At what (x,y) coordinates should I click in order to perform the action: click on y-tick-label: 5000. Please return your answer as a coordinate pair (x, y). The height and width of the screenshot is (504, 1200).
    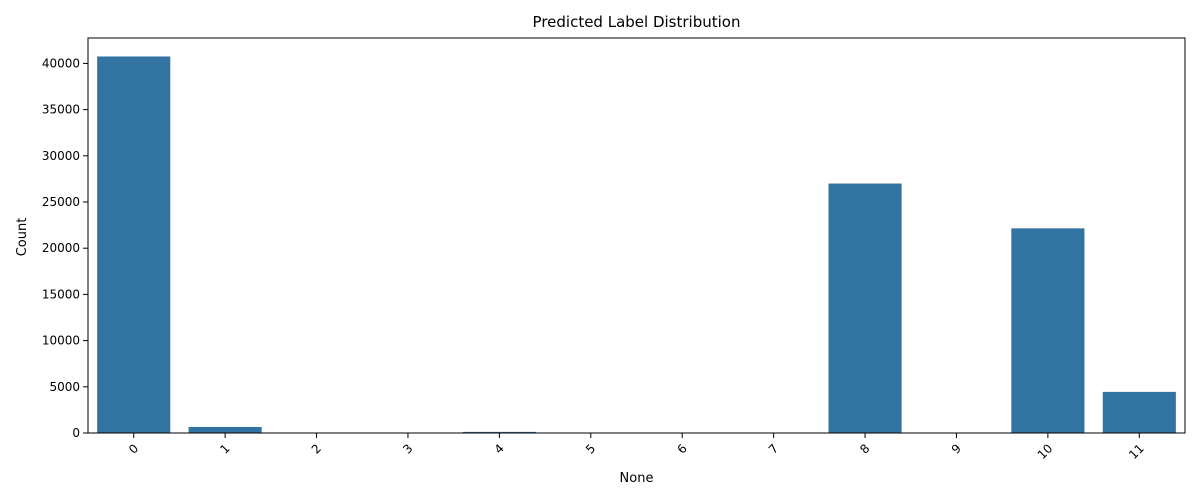
    Looking at the image, I should click on (64, 387).